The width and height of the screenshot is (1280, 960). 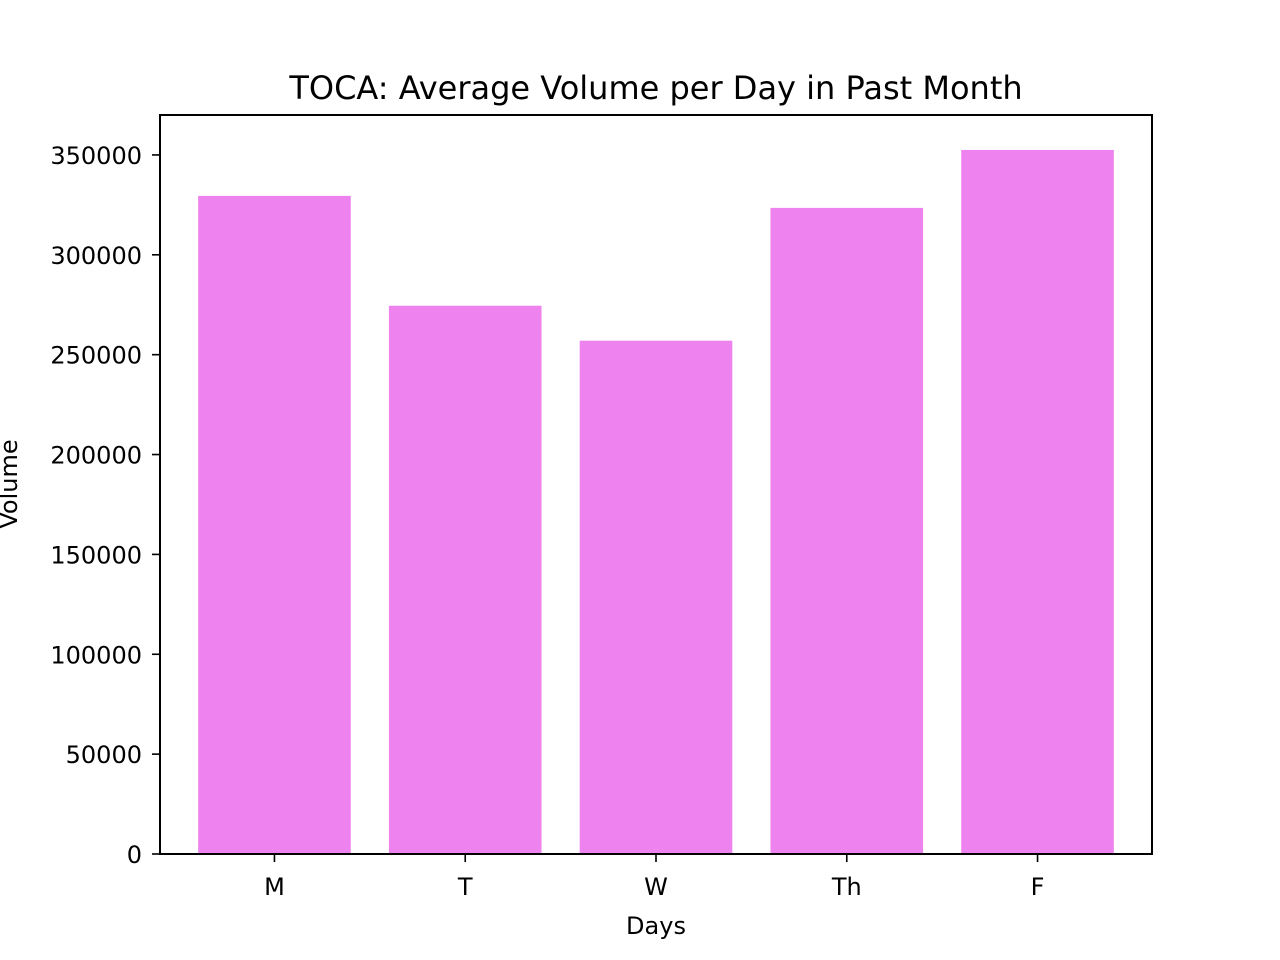 What do you see at coordinates (11, 483) in the screenshot?
I see `y-axis-label: Volume` at bounding box center [11, 483].